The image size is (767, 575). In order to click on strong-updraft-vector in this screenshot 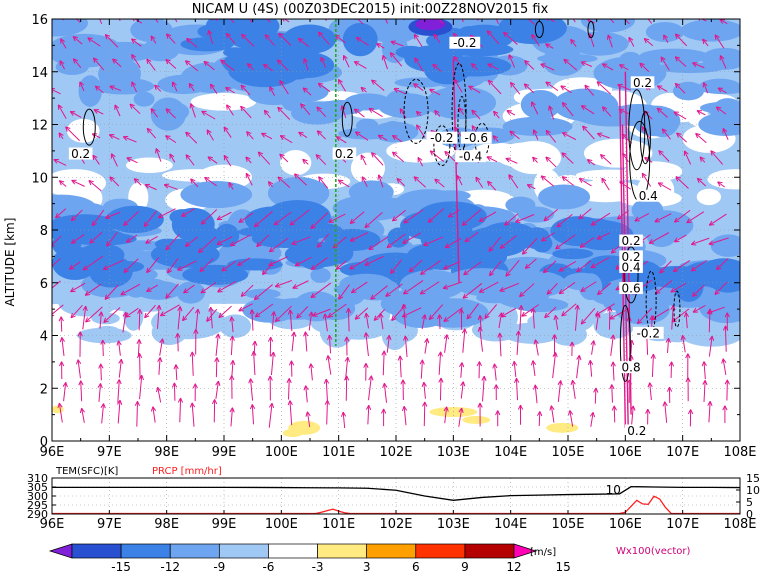, I will do `click(456, 170)`.